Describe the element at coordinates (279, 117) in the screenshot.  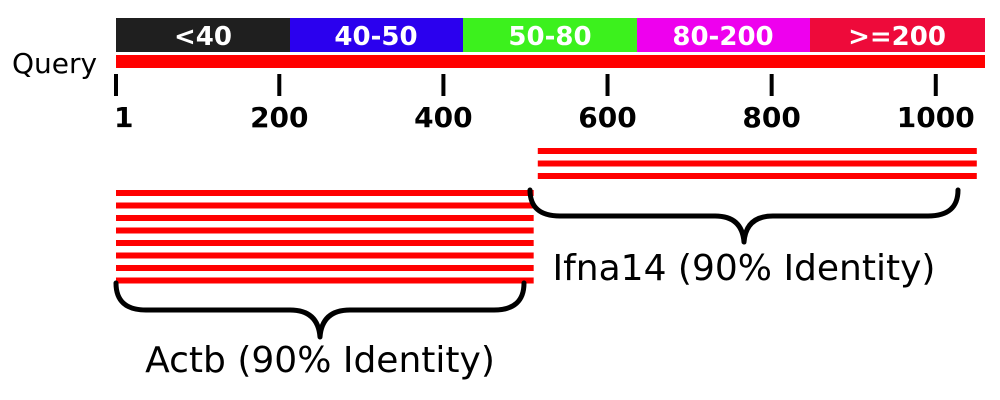
I see `axis-tick-label-1: 200` at that location.